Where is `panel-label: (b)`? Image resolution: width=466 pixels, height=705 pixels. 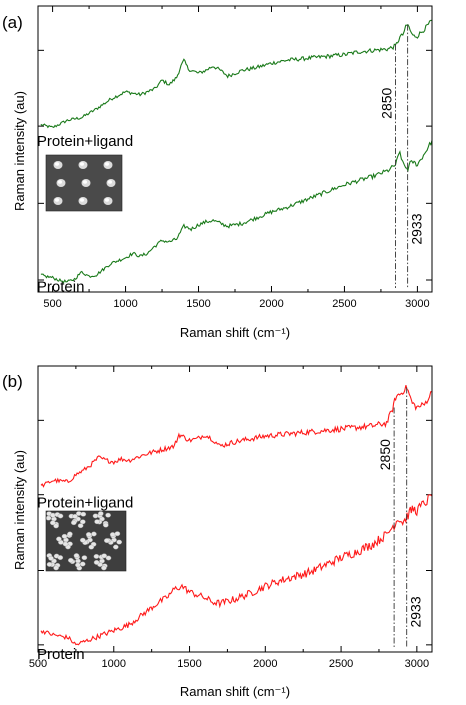
panel-label: (b) is located at coordinates (12, 381).